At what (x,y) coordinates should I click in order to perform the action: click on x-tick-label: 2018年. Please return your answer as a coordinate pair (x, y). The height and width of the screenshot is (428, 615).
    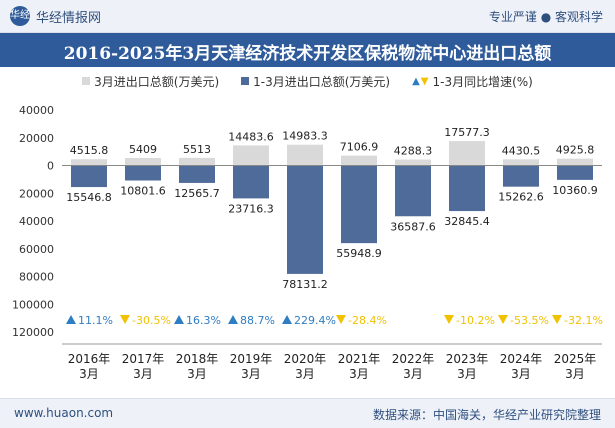
    Looking at the image, I should click on (197, 359).